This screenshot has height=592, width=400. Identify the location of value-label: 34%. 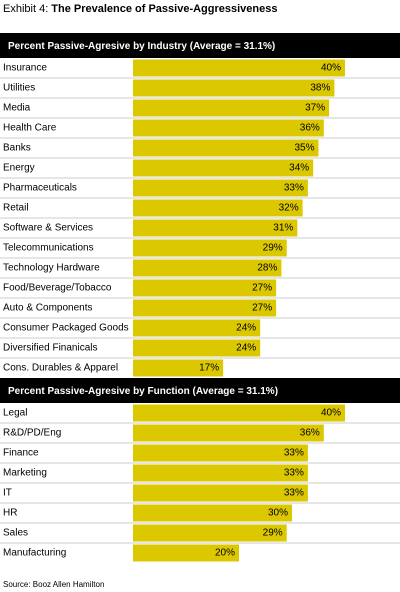
(299, 168).